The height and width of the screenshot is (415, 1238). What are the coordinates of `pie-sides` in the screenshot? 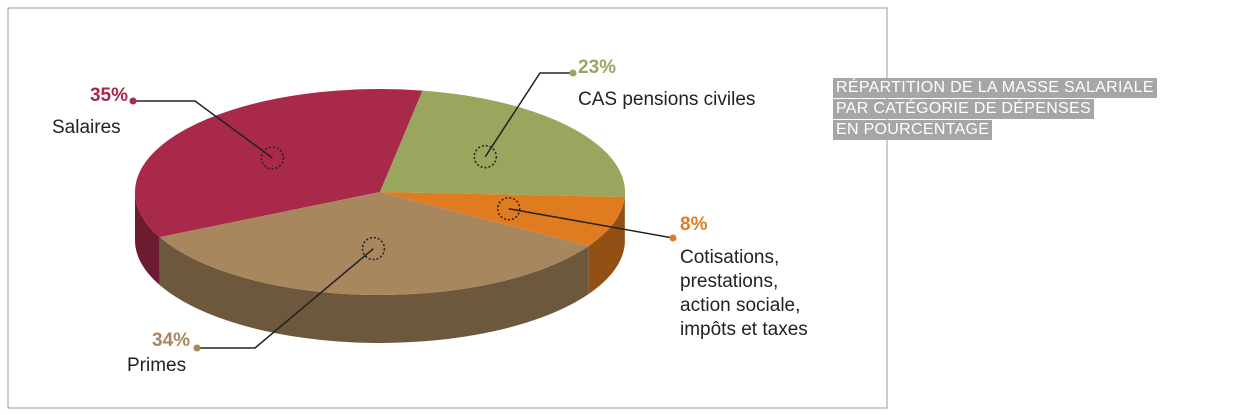 It's located at (380, 267).